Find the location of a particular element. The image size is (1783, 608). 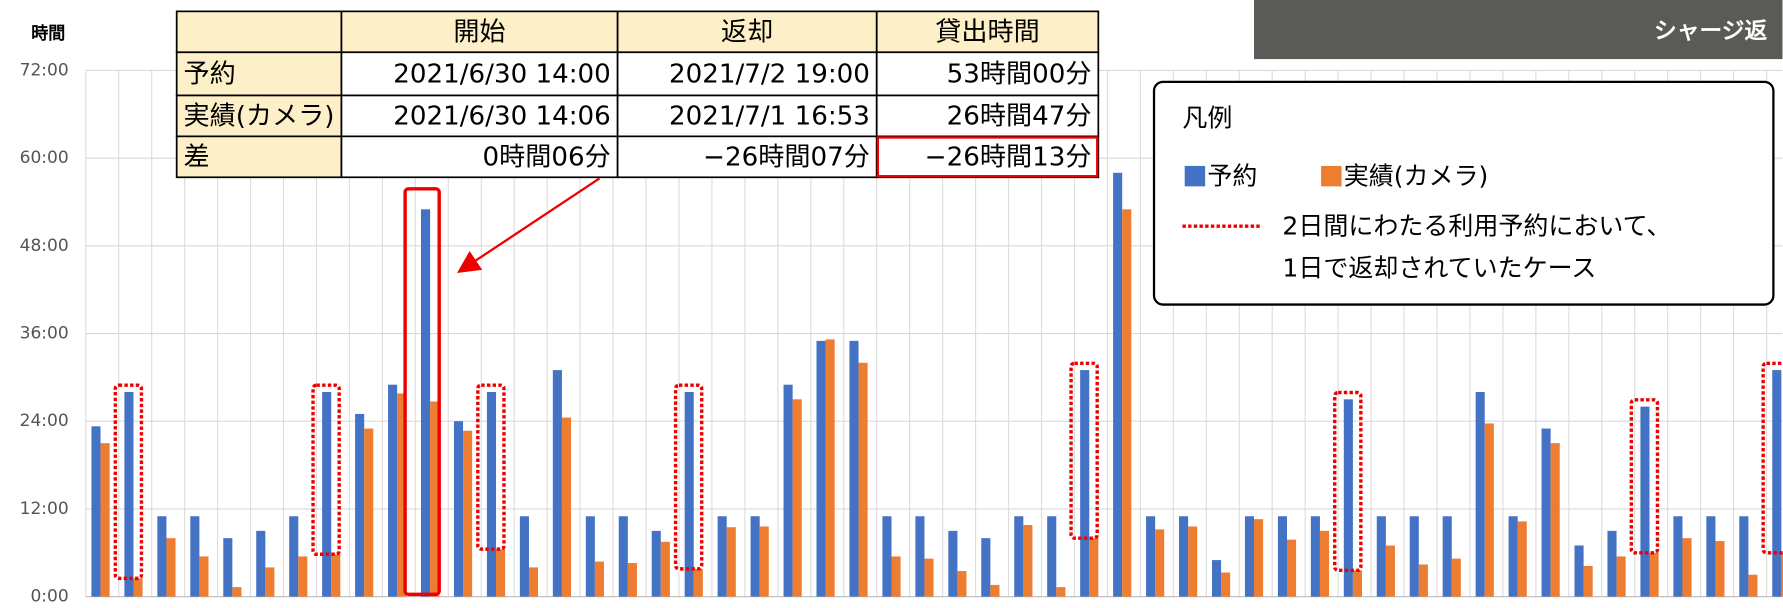

legend-note: 2日間にわたる利用予約において、 is located at coordinates (1476, 225).